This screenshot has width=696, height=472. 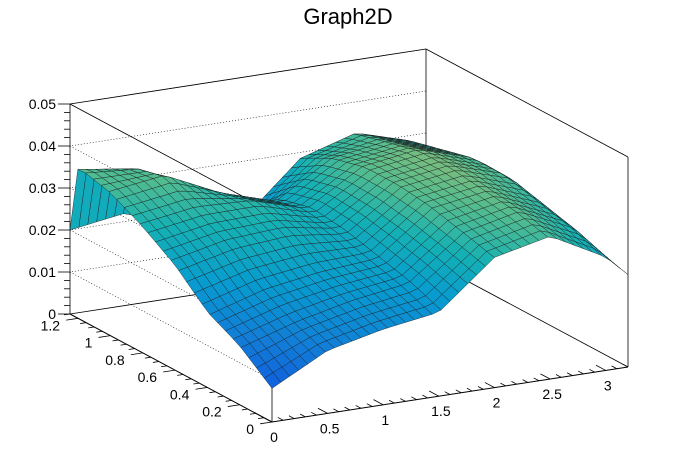 I want to click on y-tick-label: 0.8, so click(x=115, y=360).